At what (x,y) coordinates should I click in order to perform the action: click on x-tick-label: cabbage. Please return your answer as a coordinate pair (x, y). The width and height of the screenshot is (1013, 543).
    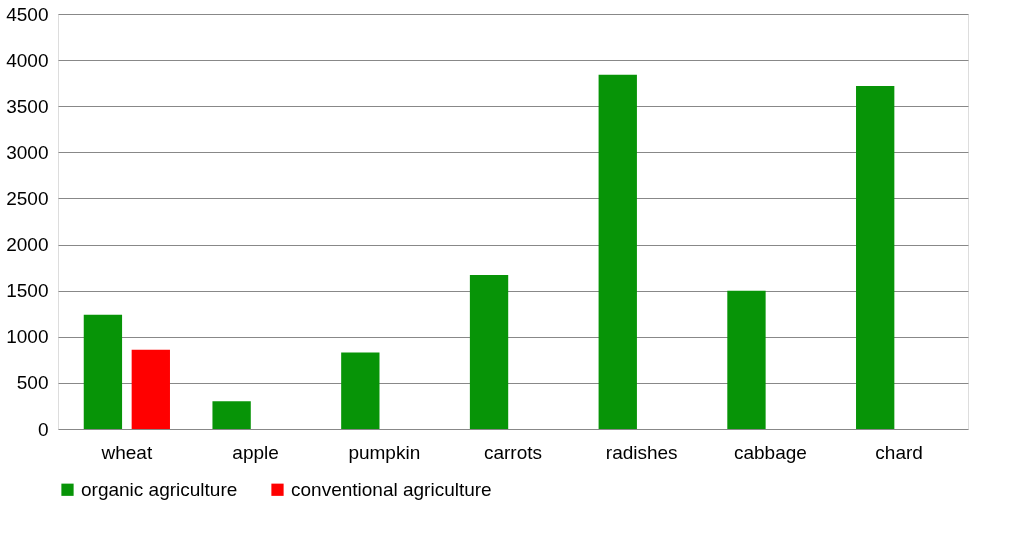
    Looking at the image, I should click on (770, 452).